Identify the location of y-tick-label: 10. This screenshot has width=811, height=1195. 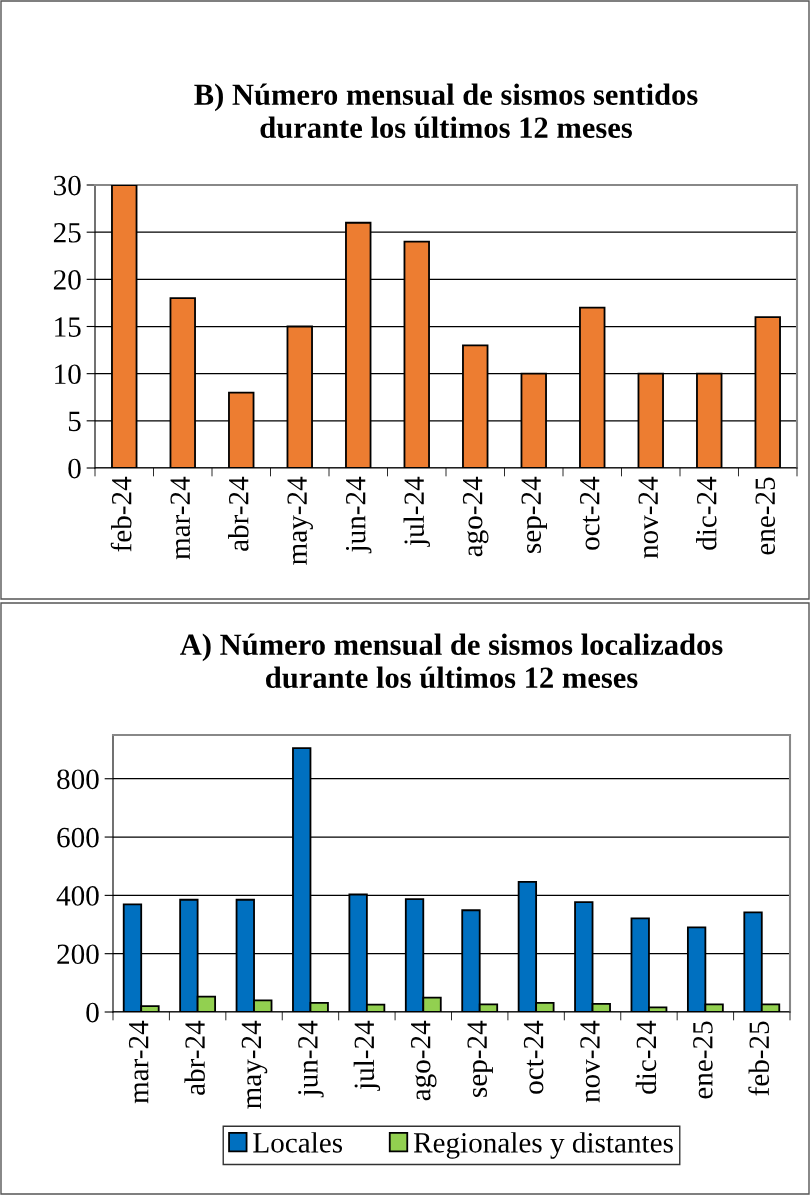
(68, 374).